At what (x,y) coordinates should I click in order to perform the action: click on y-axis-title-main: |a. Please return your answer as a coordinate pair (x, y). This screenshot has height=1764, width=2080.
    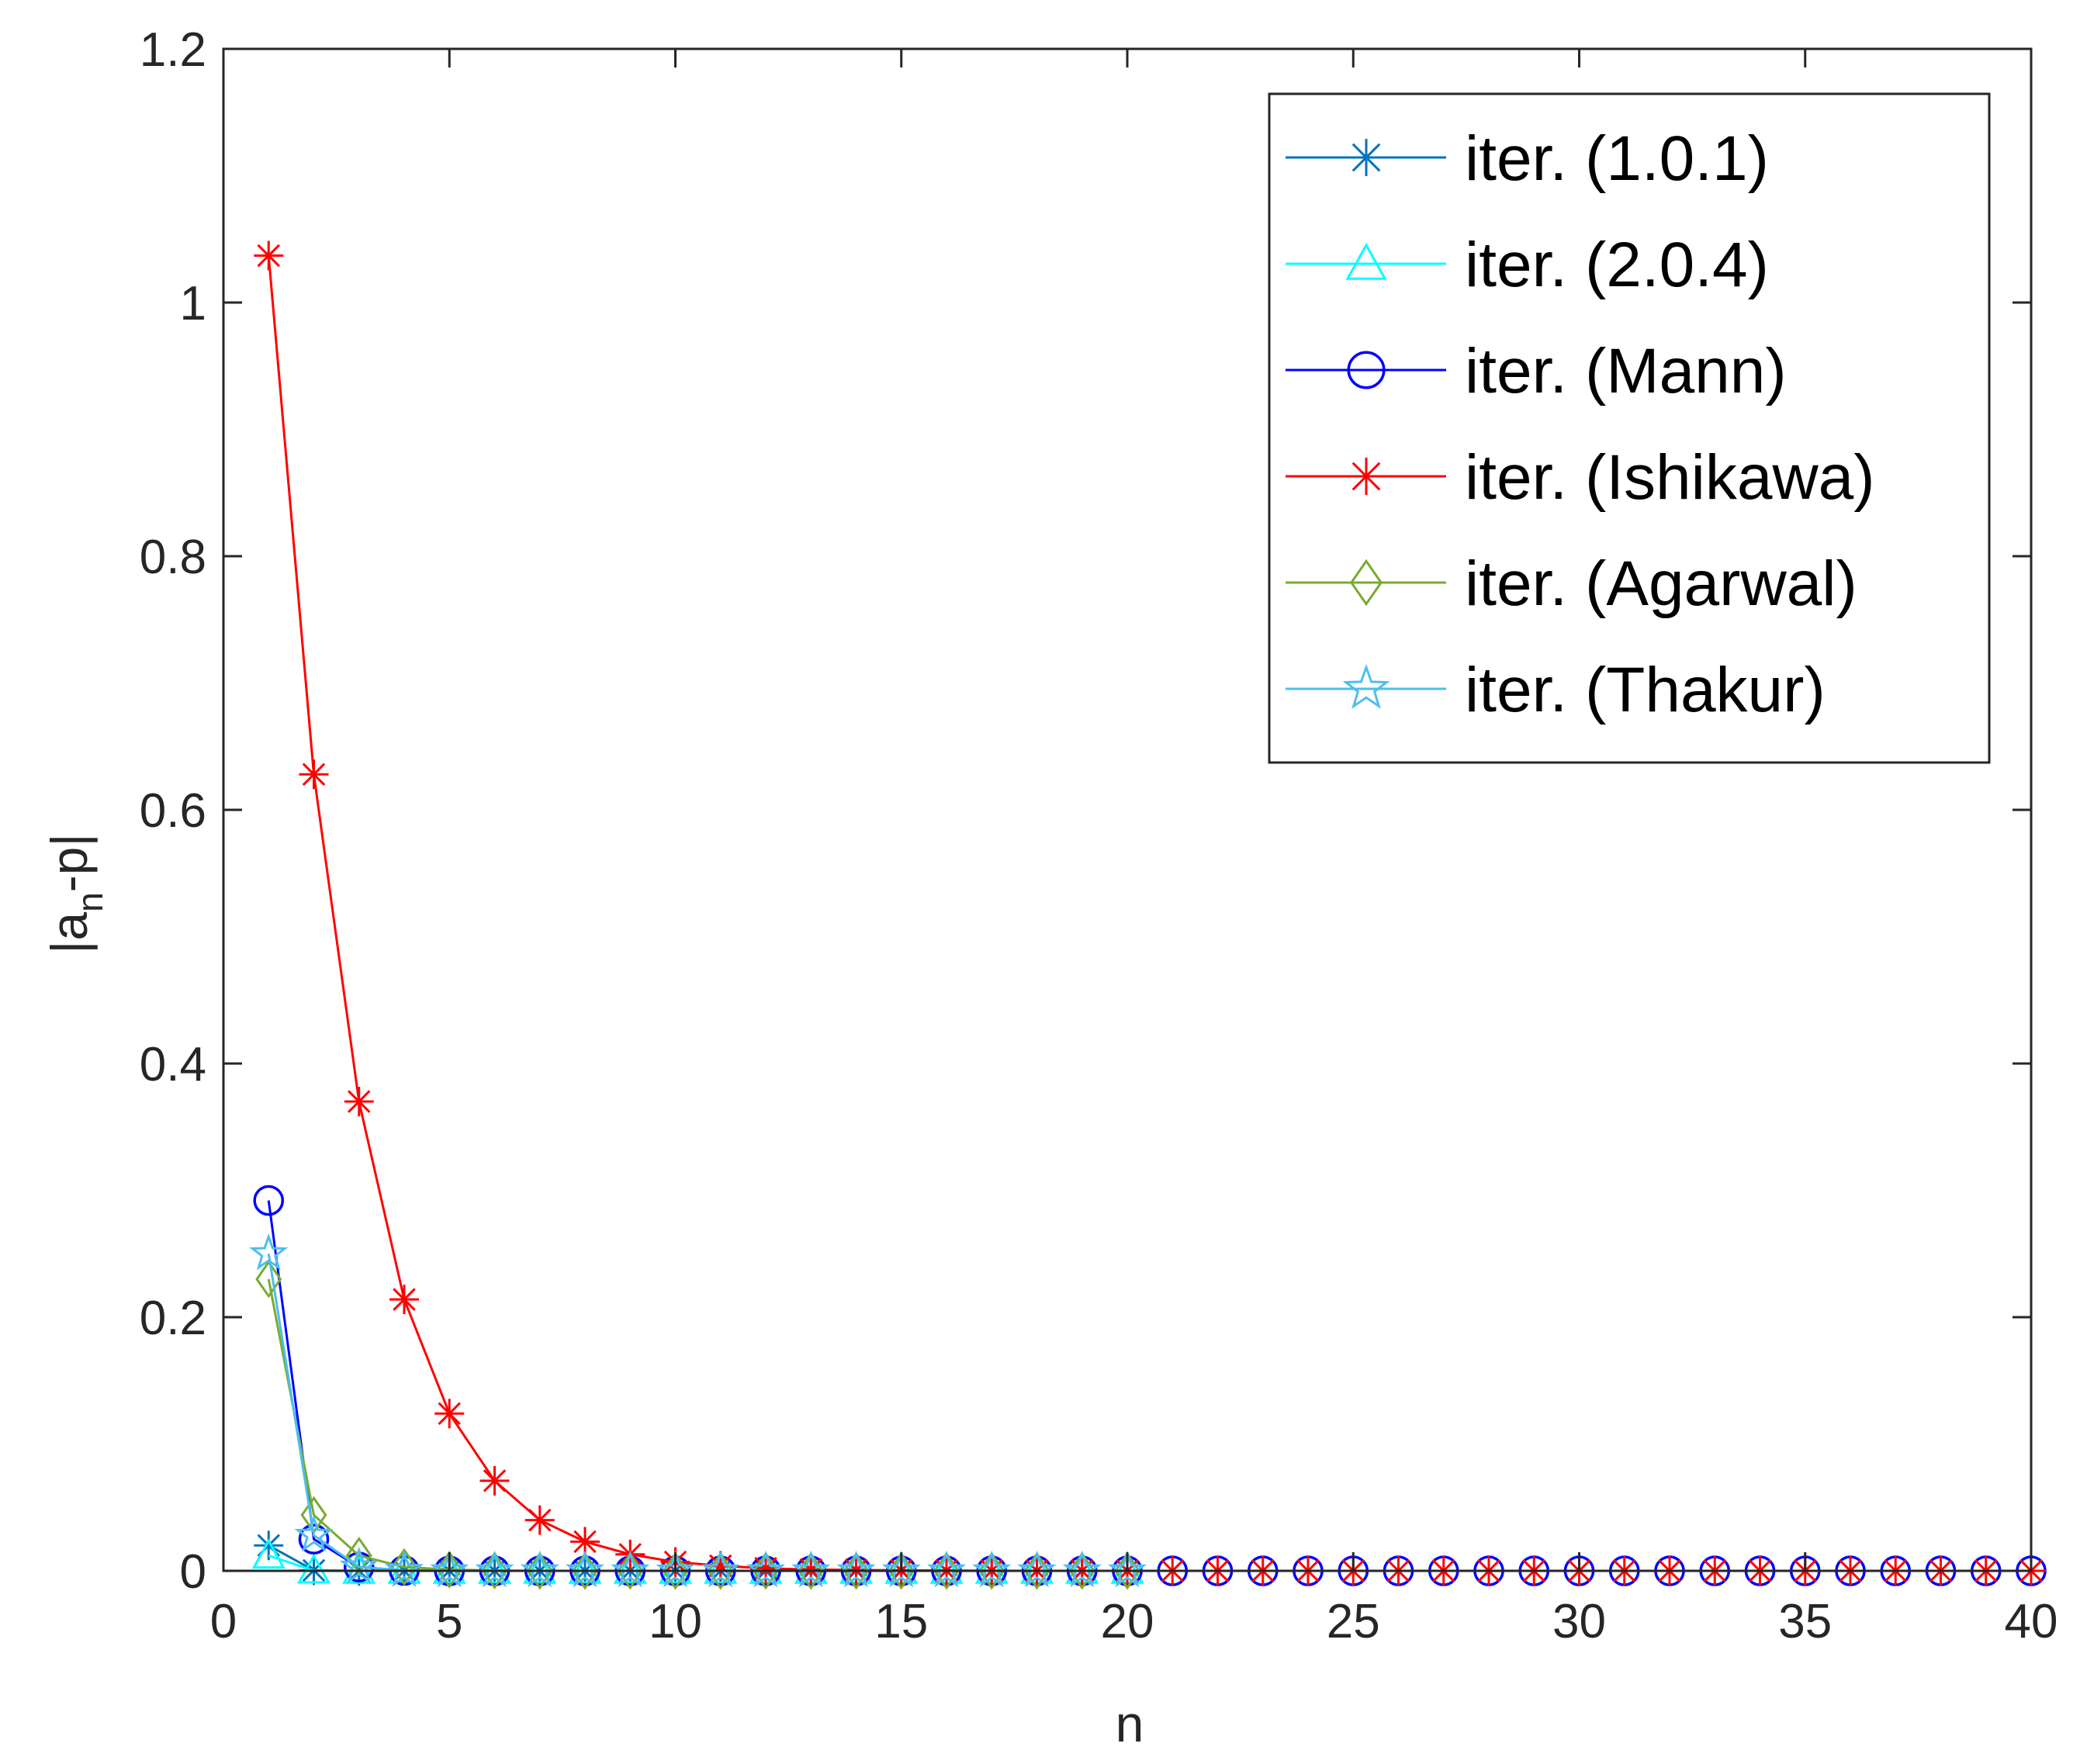
    Looking at the image, I should click on (69, 933).